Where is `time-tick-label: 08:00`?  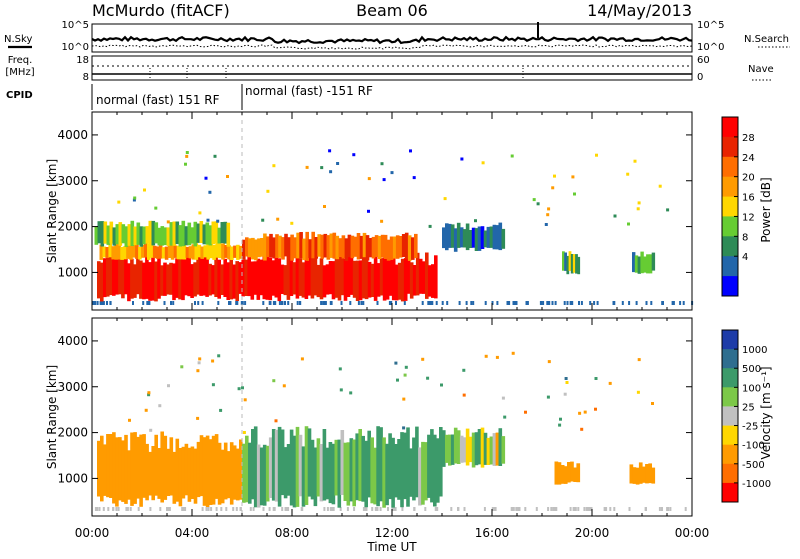 time-tick-label: 08:00 is located at coordinates (292, 533).